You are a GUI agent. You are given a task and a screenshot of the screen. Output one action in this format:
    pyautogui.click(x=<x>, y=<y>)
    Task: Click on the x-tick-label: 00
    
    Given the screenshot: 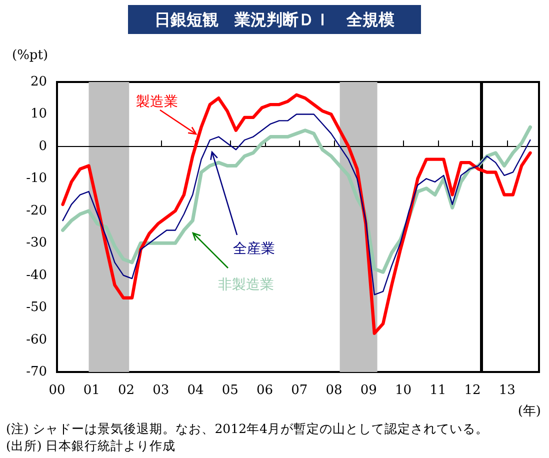 What is the action you would take?
    pyautogui.click(x=57, y=390)
    